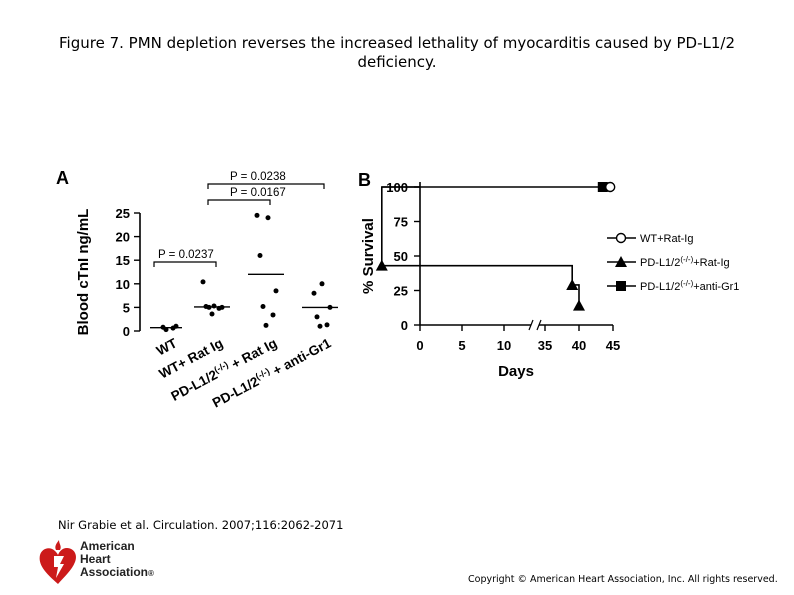  What do you see at coordinates (621, 261) in the screenshot?
I see `panel-b-legend-triangle` at bounding box center [621, 261].